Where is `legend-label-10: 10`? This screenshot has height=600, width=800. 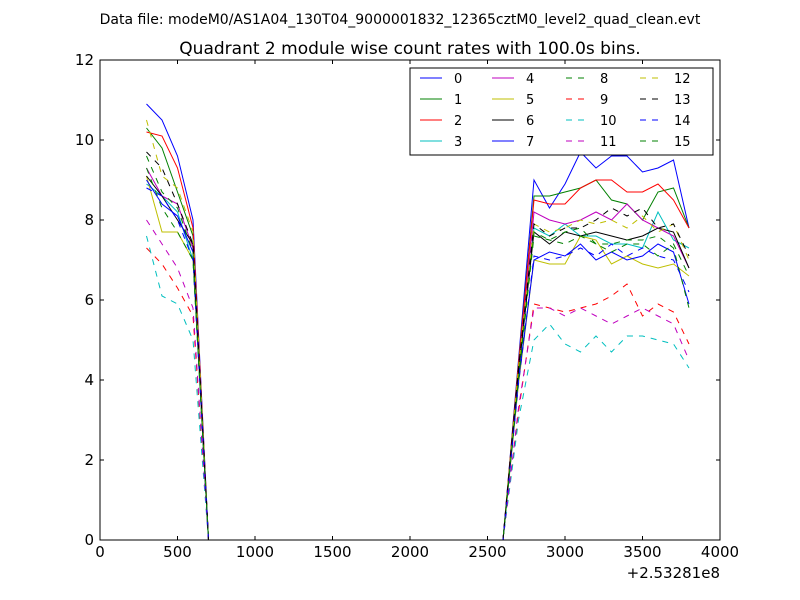 legend-label-10: 10 is located at coordinates (608, 121).